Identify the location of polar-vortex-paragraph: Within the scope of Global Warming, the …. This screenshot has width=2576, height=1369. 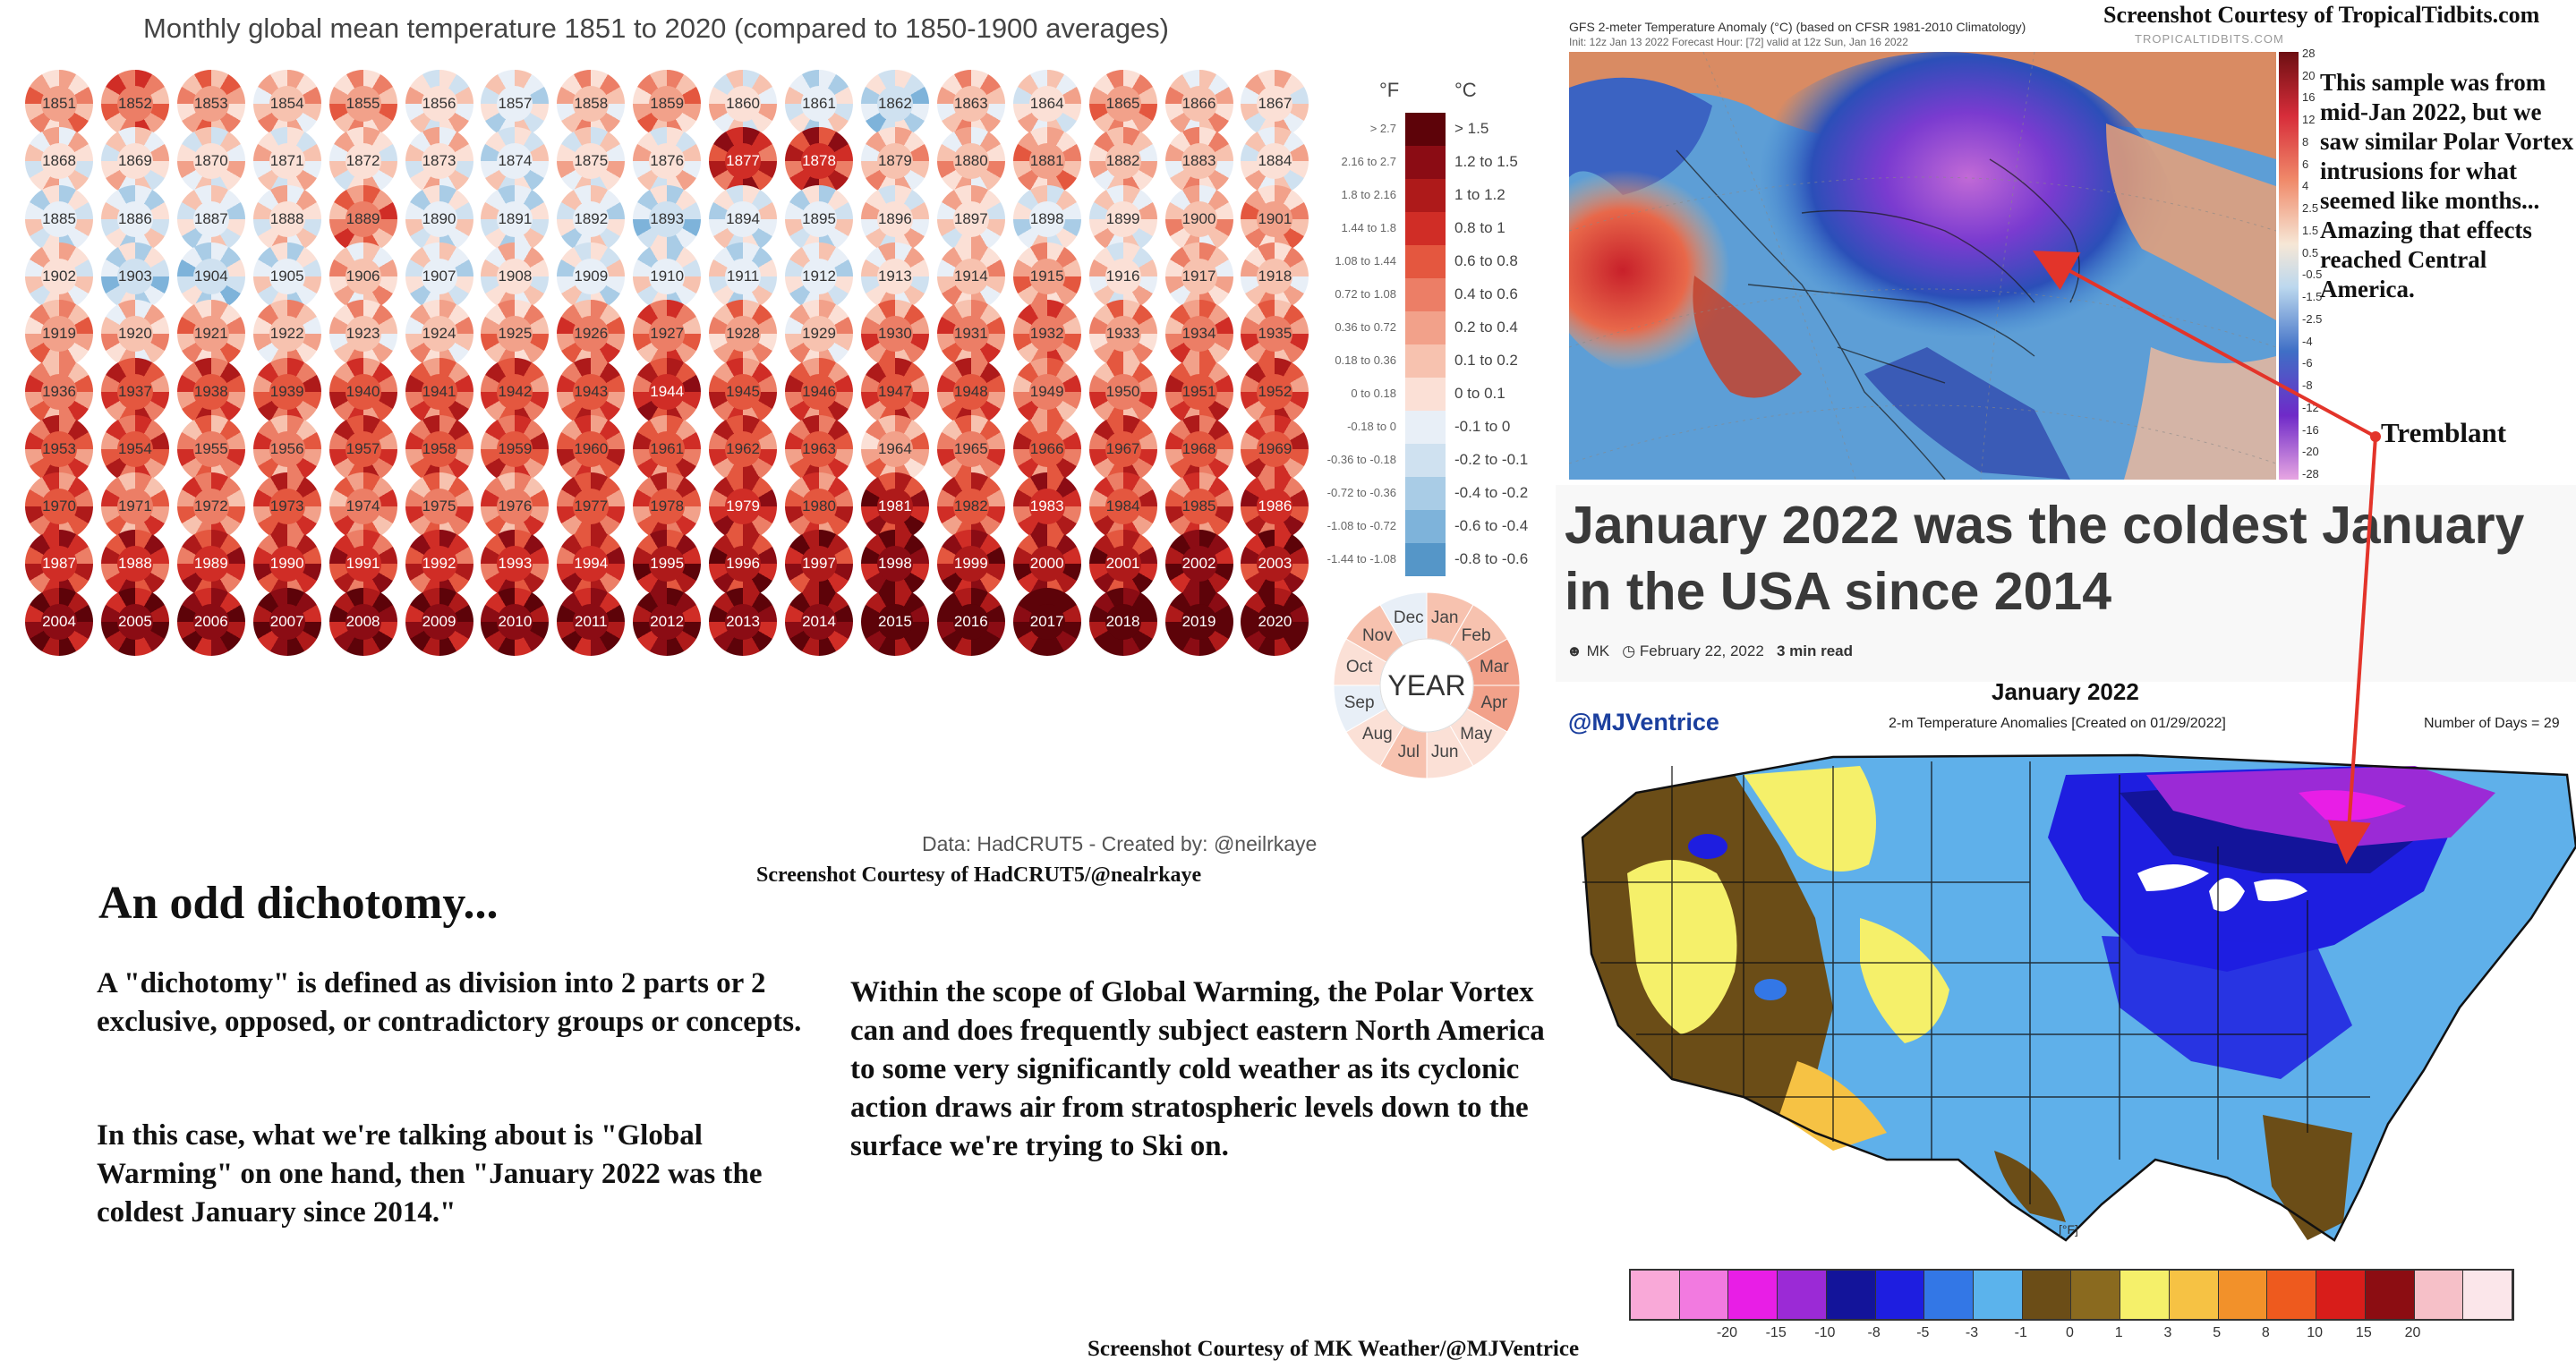
(1197, 1069).